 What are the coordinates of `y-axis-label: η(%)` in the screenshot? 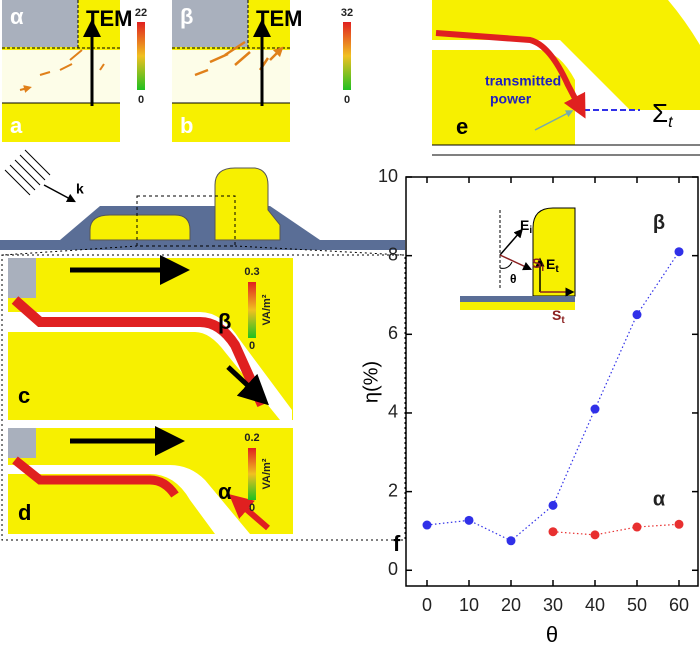 It's located at (371, 382).